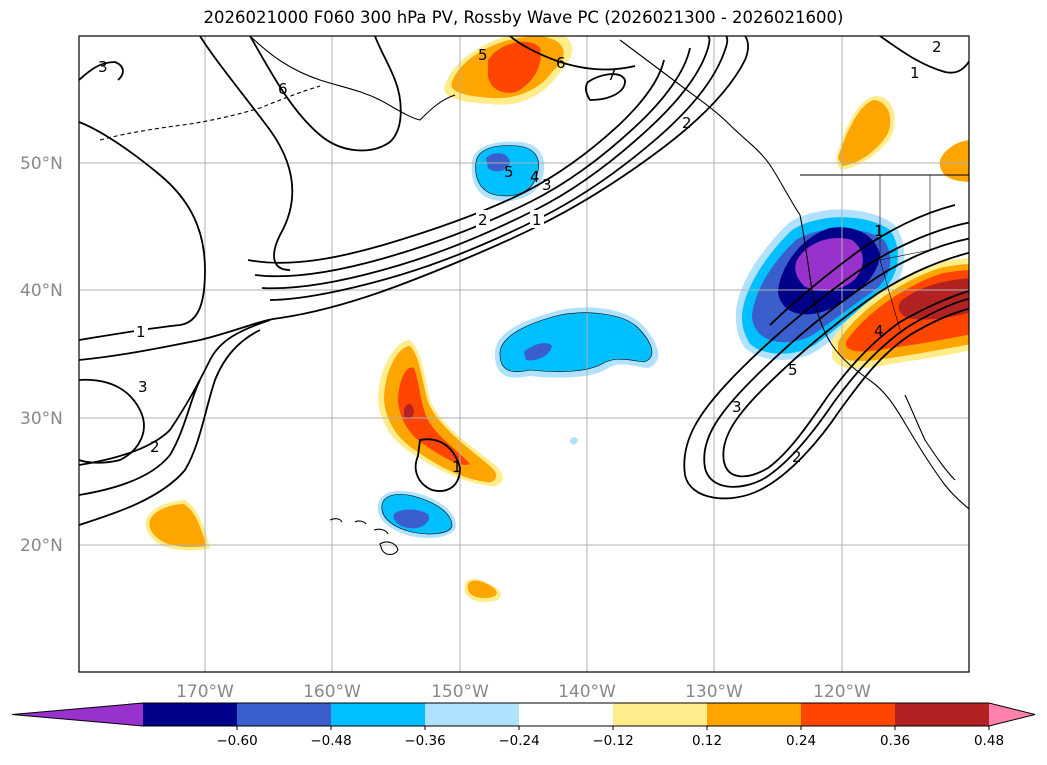 The width and height of the screenshot is (1047, 765). Describe the element at coordinates (989, 741) in the screenshot. I see `colorbar-tick-label: 0.48` at that location.